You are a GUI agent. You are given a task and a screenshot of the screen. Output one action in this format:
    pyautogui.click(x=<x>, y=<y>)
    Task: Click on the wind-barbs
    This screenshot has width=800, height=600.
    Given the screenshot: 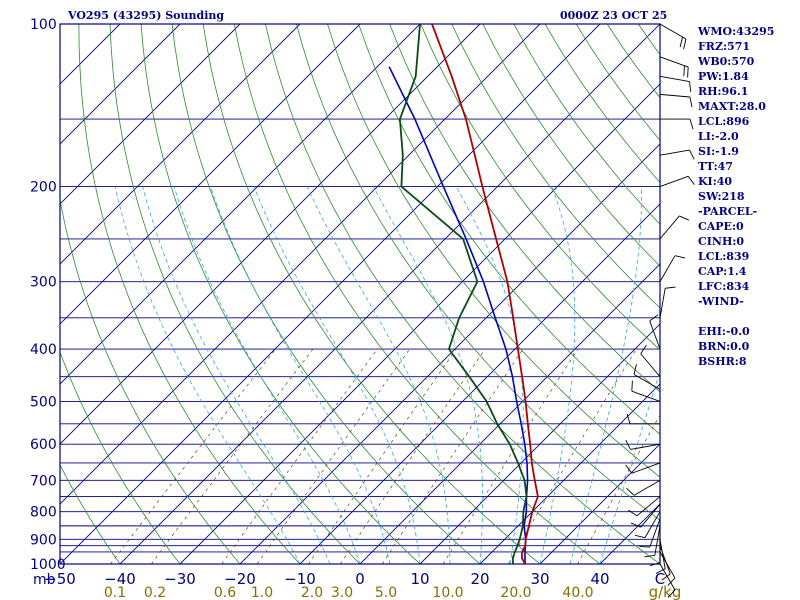 What is the action you would take?
    pyautogui.click(x=660, y=310)
    